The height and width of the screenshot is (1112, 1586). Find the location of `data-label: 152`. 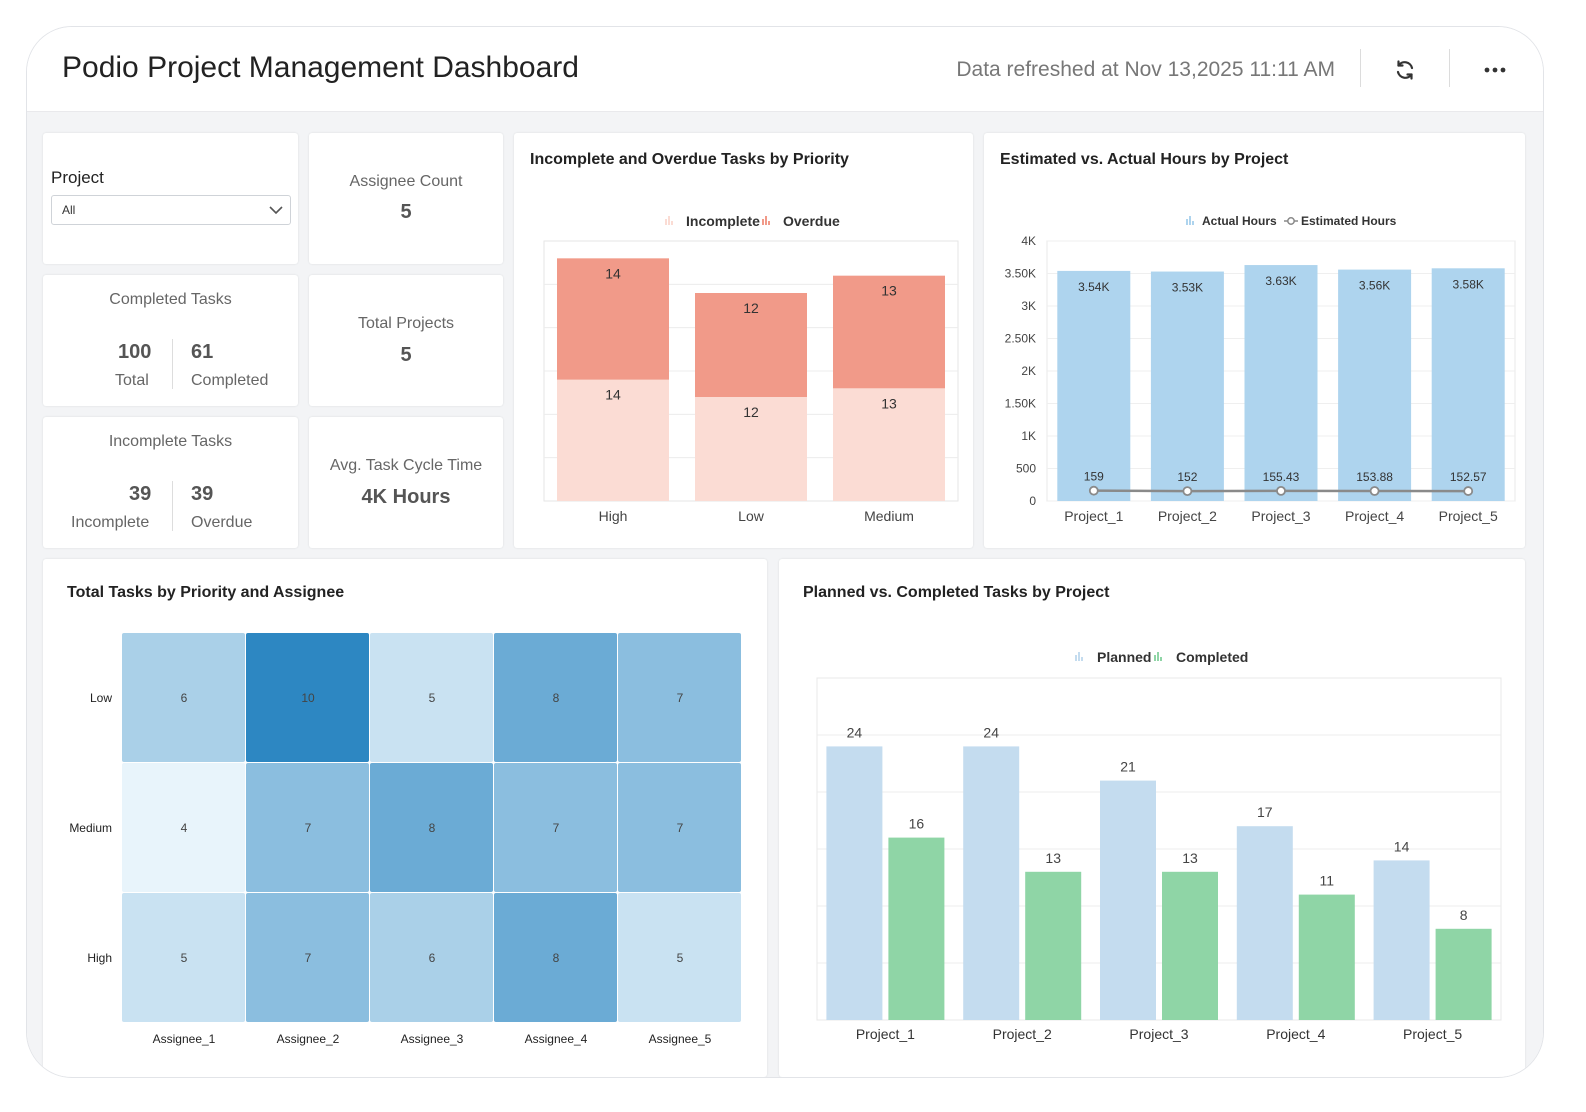

data-label: 152 is located at coordinates (1187, 477).